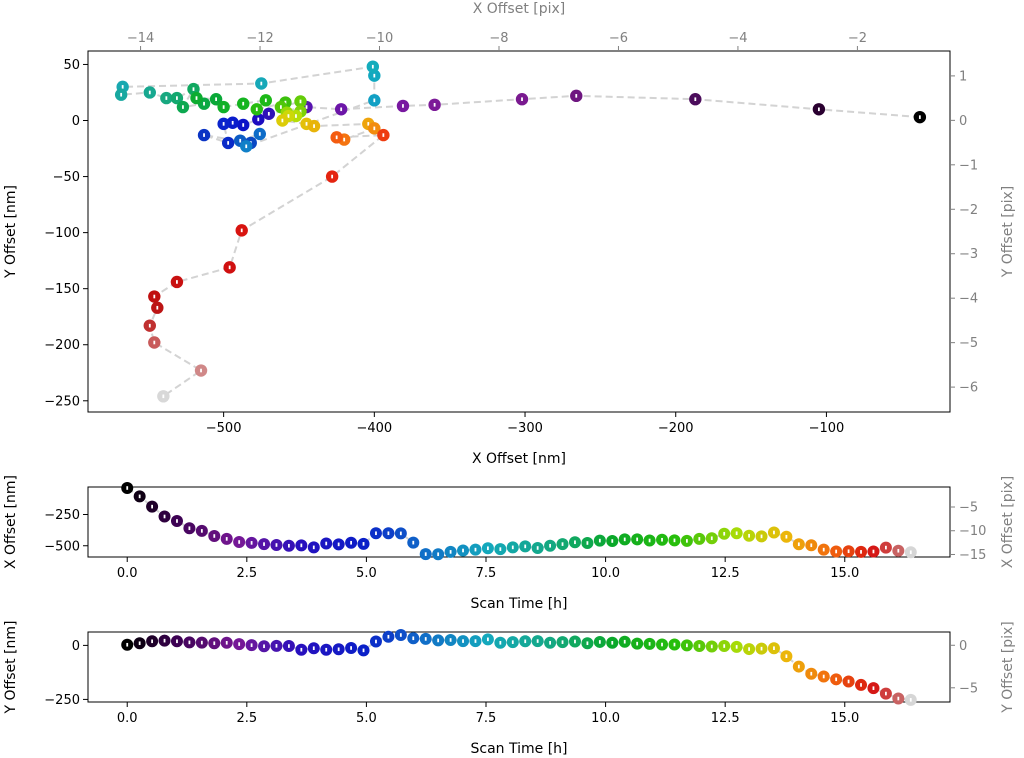 This screenshot has width=1024, height=758. I want to click on xt-xlabel: Scan Time [h], so click(519, 604).